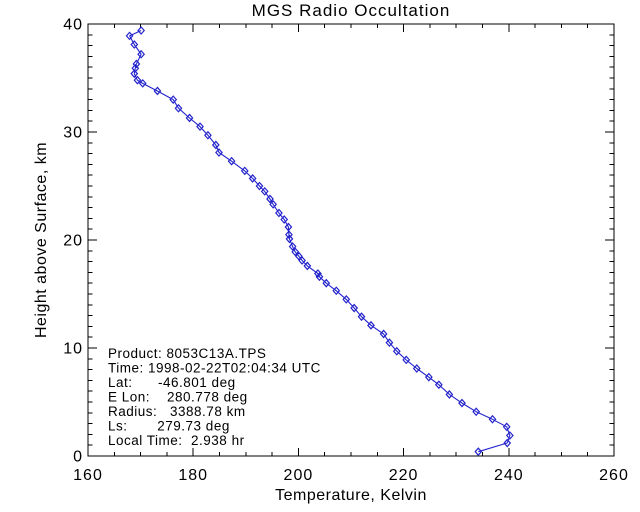  I want to click on annotation-line-ls: Ls: 279.73 deg, so click(169, 426).